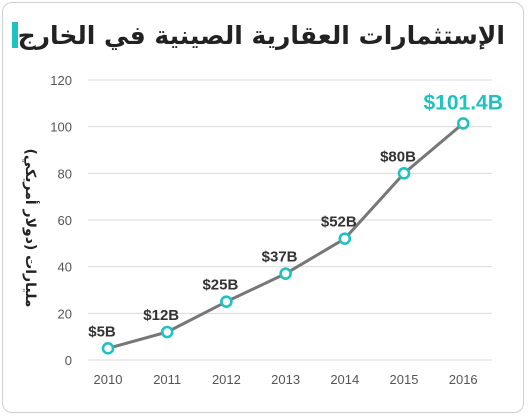 This screenshot has height=417, width=528. What do you see at coordinates (261, 35) in the screenshot?
I see `chart-title: الإستثمارات العقارية الصينية في الخارج` at bounding box center [261, 35].